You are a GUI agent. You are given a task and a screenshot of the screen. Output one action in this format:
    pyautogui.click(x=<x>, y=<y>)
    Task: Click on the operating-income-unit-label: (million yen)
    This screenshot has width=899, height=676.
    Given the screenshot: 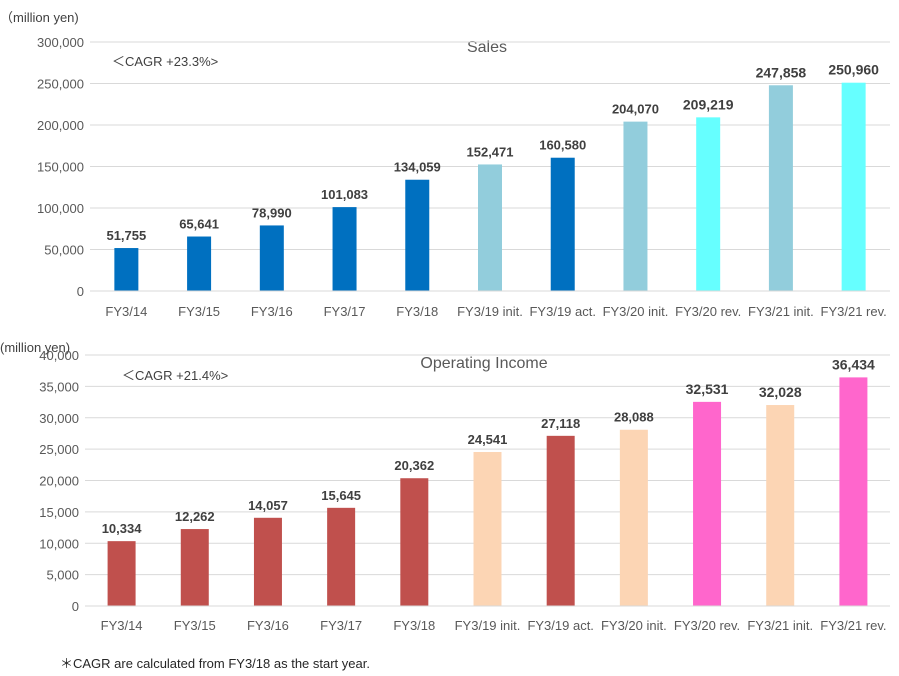 What is the action you would take?
    pyautogui.click(x=35, y=347)
    